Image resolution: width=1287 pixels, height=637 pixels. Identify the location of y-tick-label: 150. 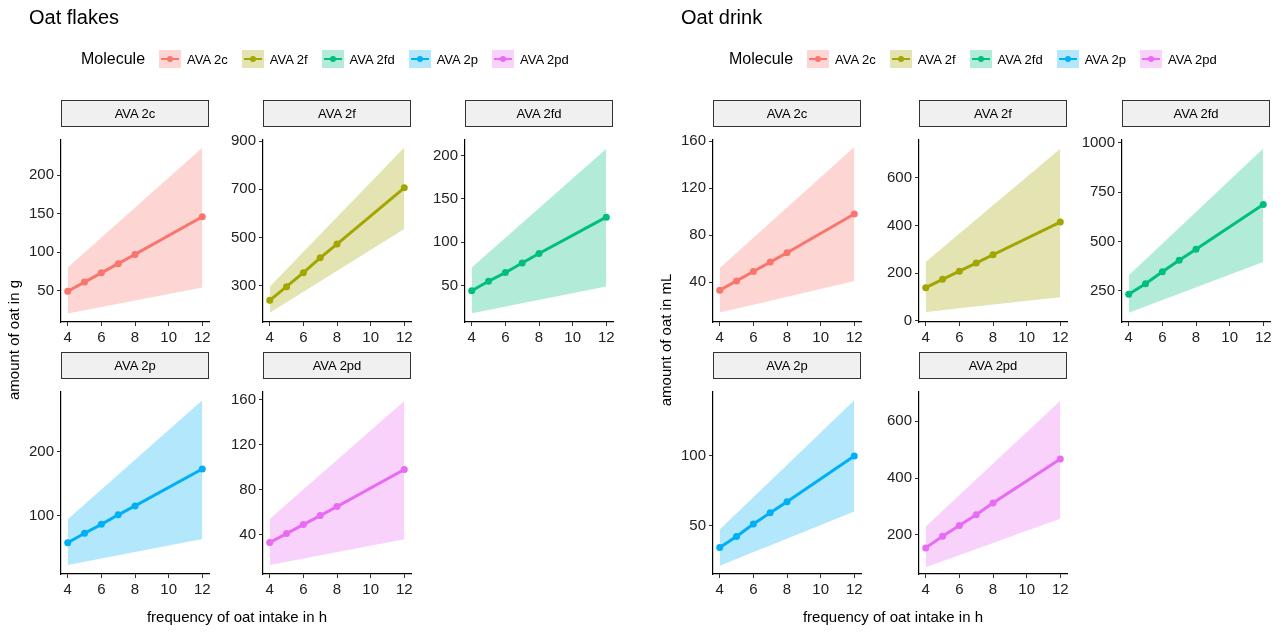
(445, 198).